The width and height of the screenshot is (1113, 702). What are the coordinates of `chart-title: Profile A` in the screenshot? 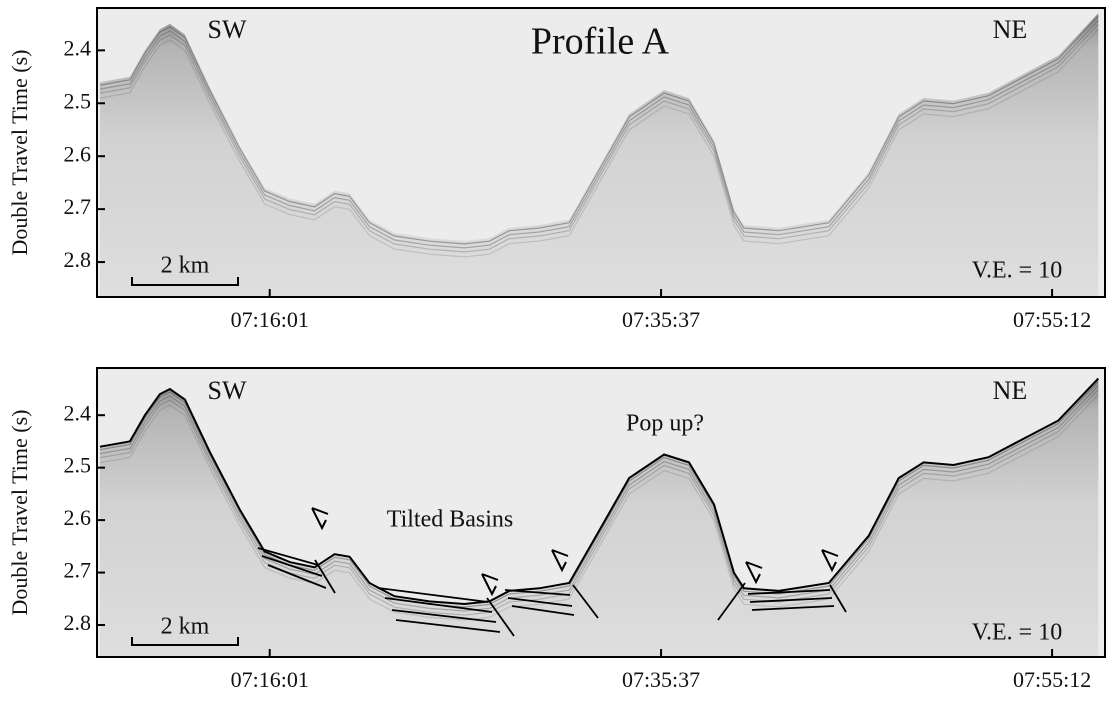 It's located at (600, 42).